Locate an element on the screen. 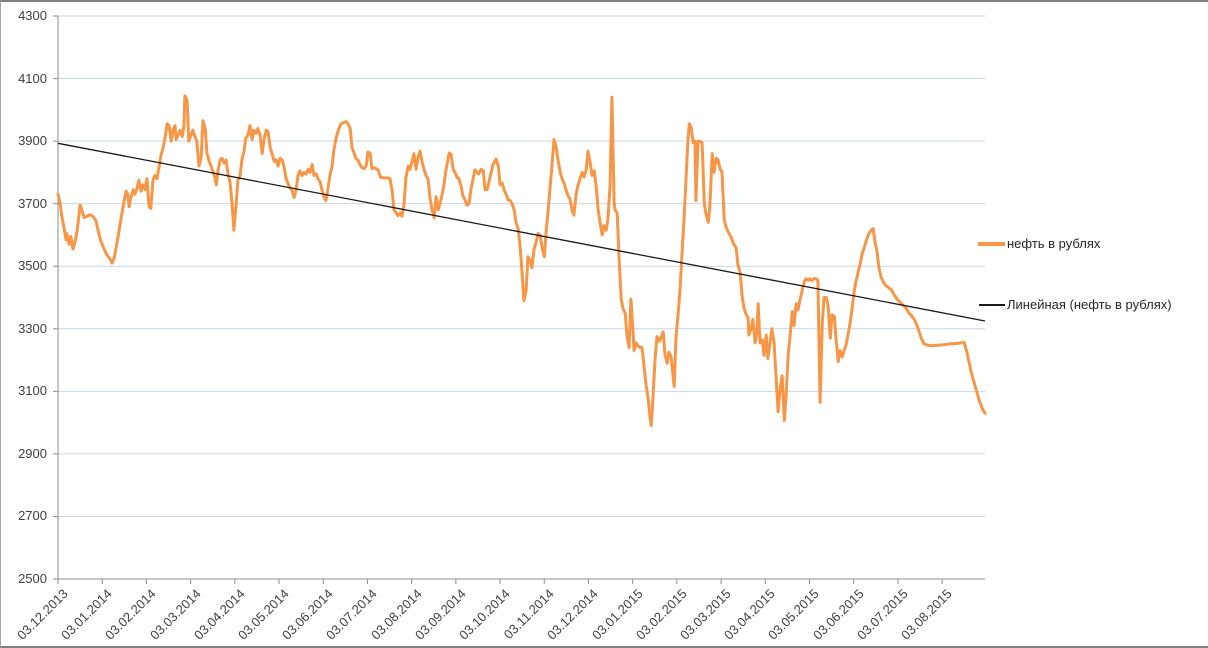  y-axis-label: 3500 is located at coordinates (32, 266).